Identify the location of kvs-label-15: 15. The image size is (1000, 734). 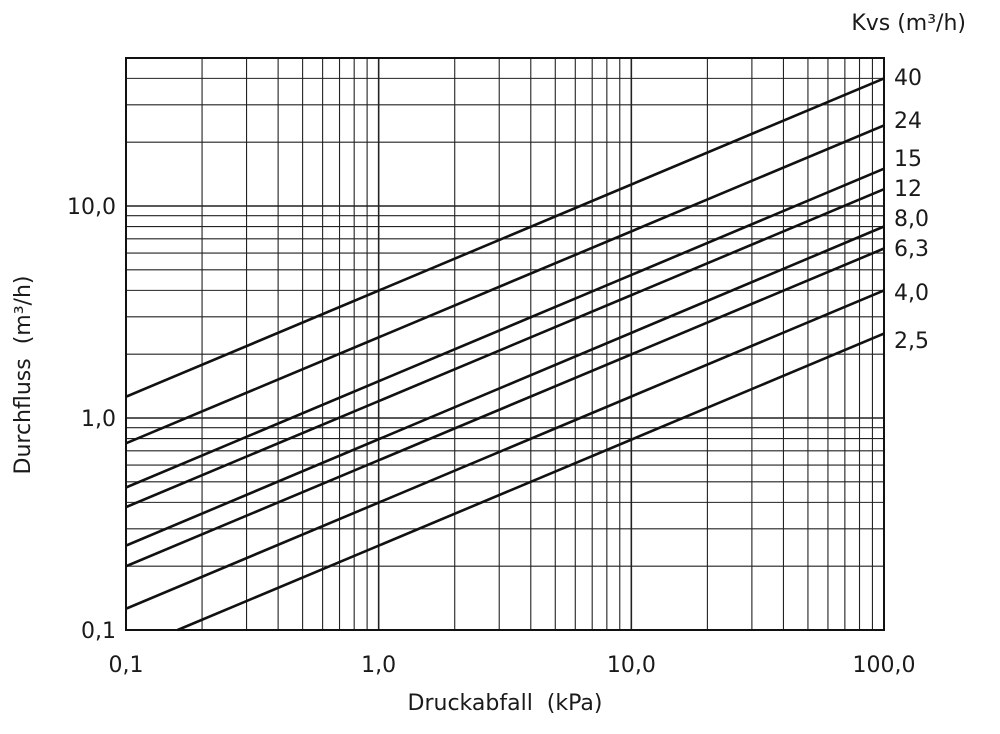
(908, 159).